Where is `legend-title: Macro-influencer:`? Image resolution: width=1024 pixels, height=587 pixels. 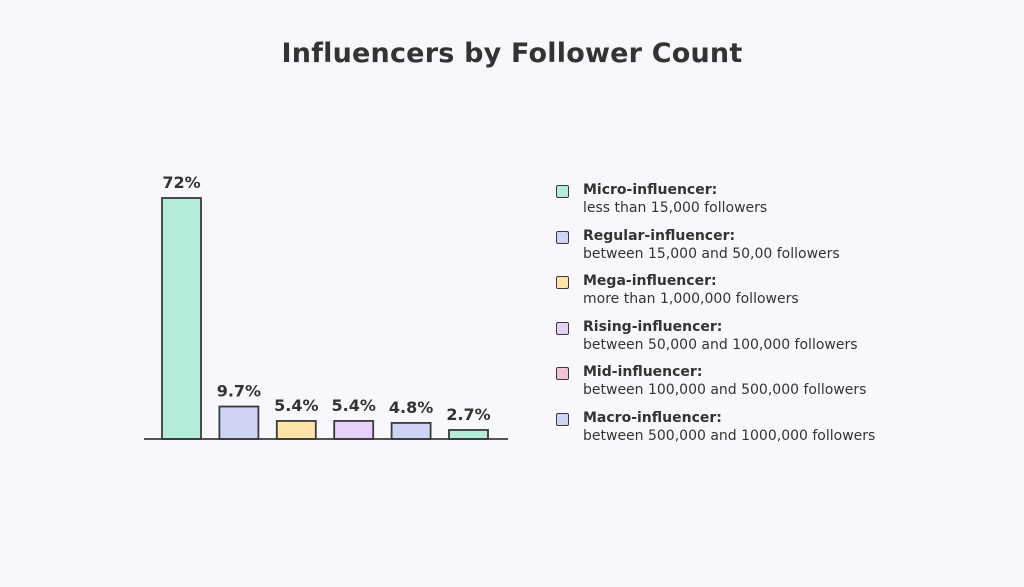 legend-title: Macro-influencer: is located at coordinates (652, 417).